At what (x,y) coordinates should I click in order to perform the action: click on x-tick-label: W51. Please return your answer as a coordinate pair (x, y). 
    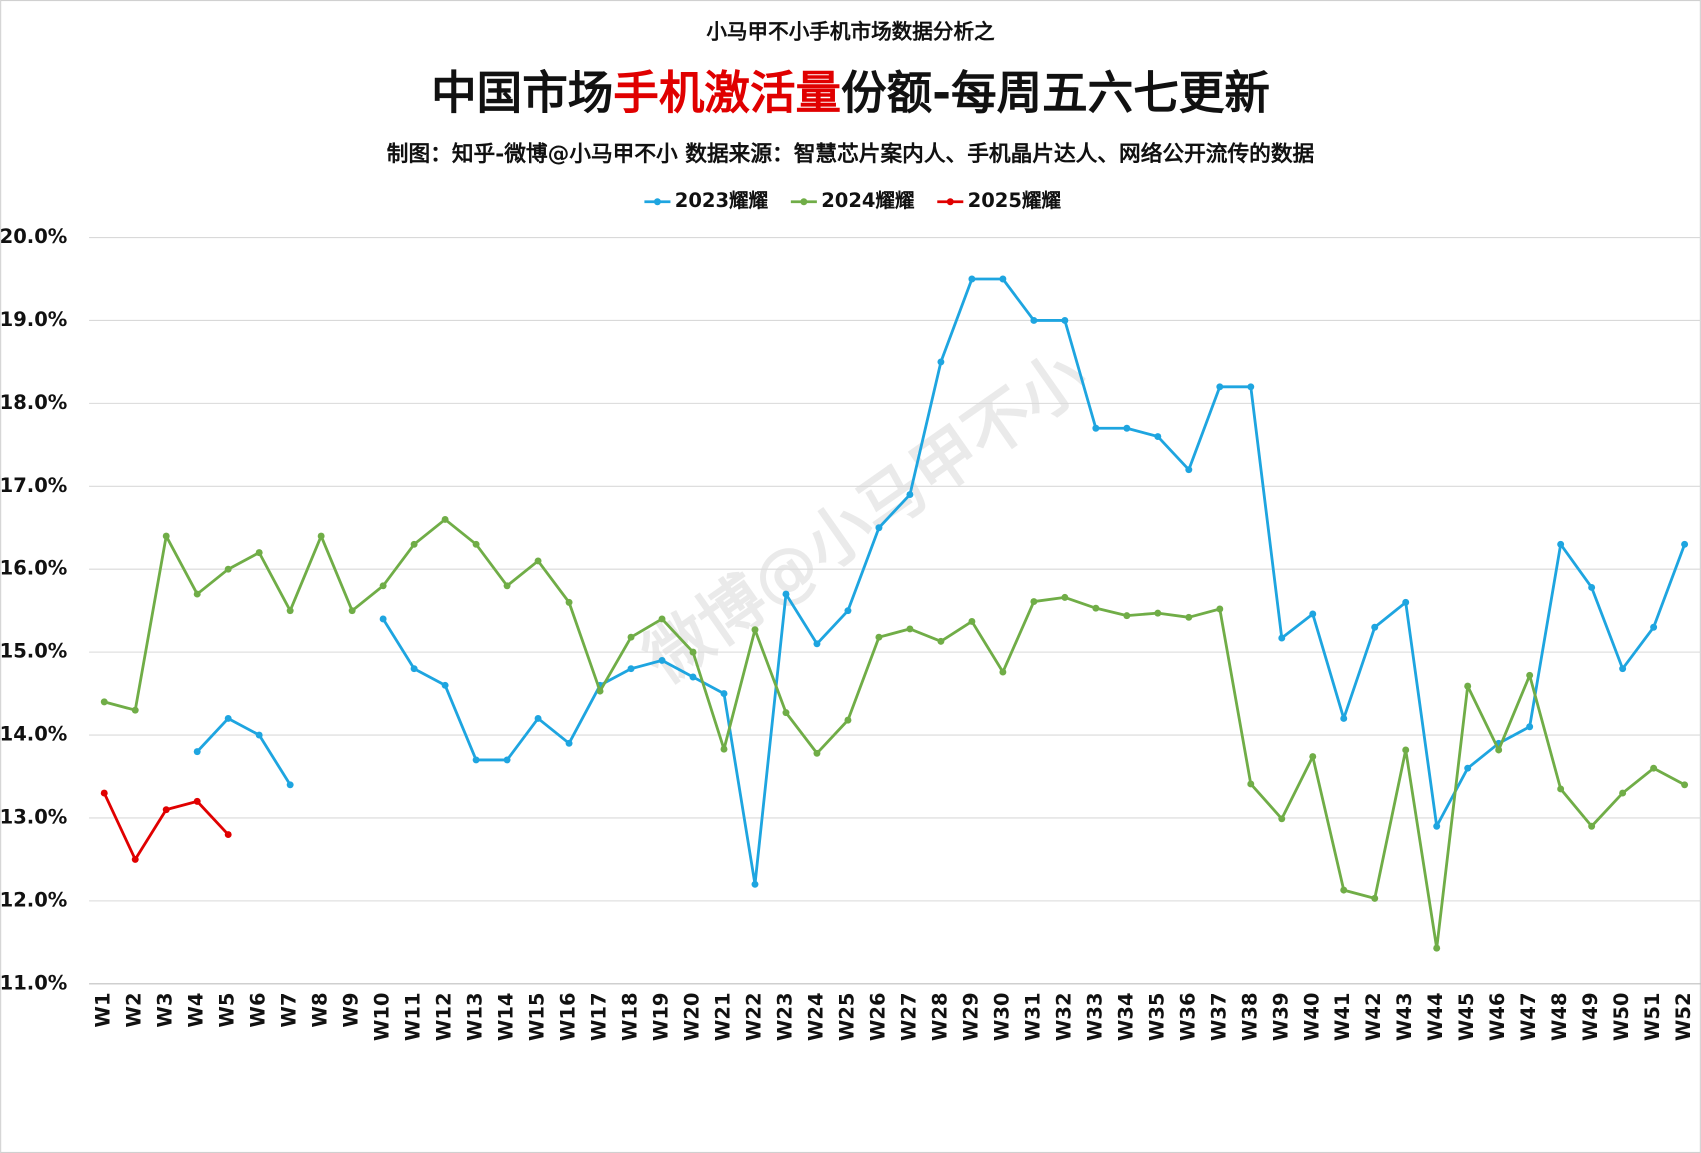
    Looking at the image, I should click on (1652, 1016).